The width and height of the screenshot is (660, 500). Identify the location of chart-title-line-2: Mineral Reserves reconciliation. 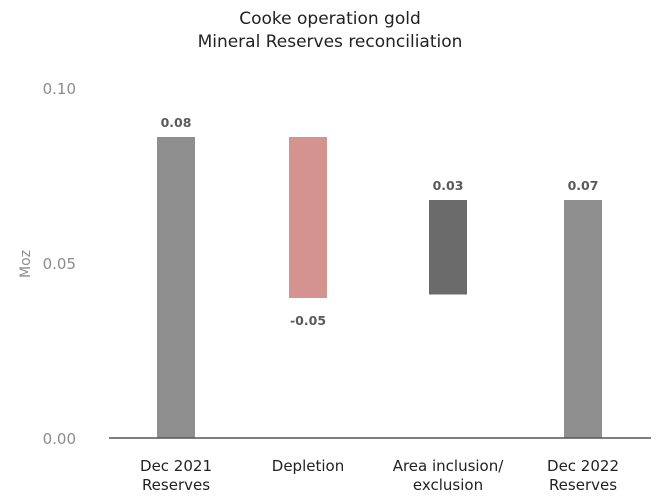
(330, 42).